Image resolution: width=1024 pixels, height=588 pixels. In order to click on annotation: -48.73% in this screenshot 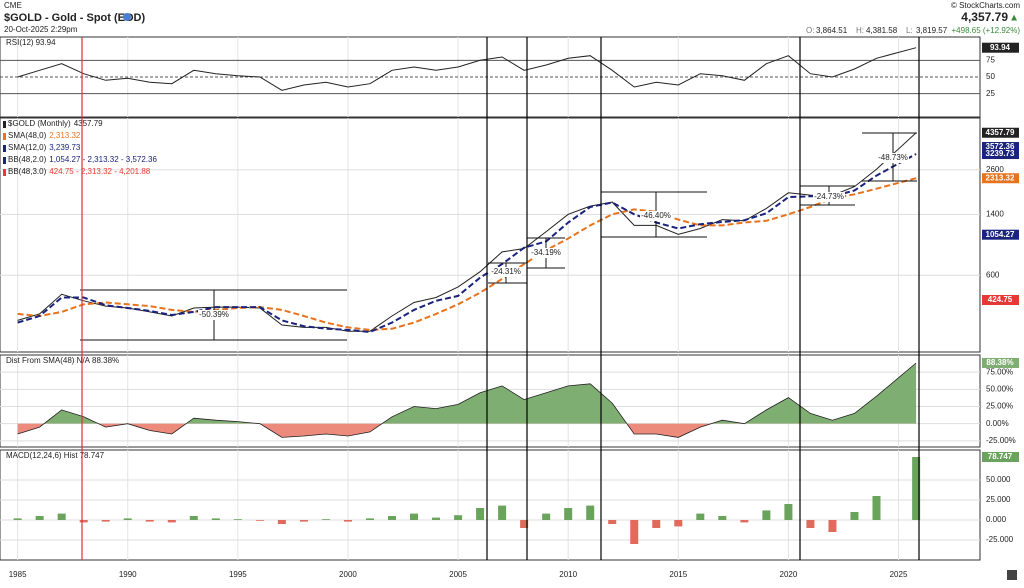, I will do `click(893, 157)`.